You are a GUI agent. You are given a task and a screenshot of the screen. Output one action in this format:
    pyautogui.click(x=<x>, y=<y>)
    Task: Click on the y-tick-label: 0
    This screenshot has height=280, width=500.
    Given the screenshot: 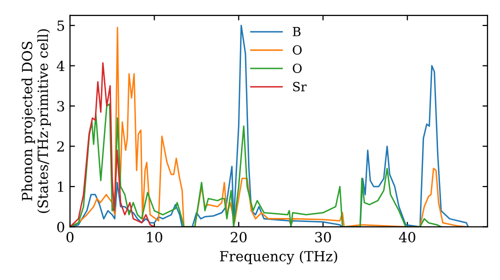 What is the action you would take?
    pyautogui.click(x=60, y=227)
    